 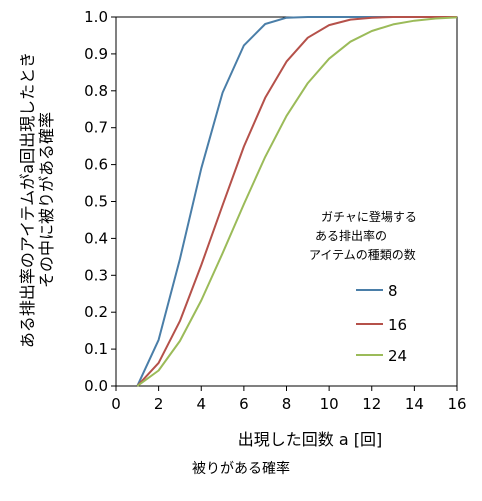 I want to click on legend-title-line-2: ある排出率の, so click(x=351, y=235).